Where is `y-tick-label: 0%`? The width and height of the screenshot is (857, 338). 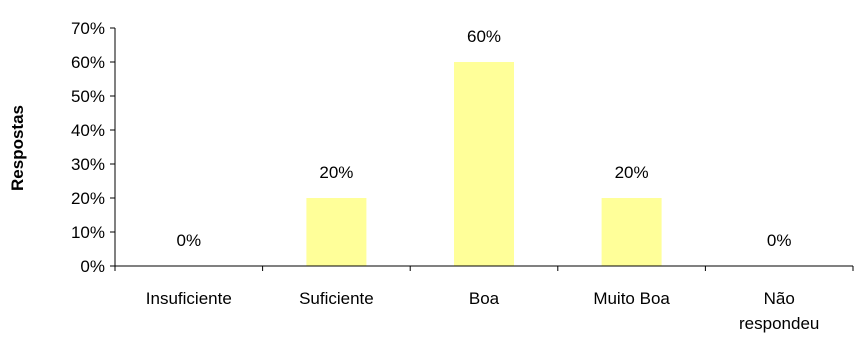 y-tick-label: 0% is located at coordinates (92, 266).